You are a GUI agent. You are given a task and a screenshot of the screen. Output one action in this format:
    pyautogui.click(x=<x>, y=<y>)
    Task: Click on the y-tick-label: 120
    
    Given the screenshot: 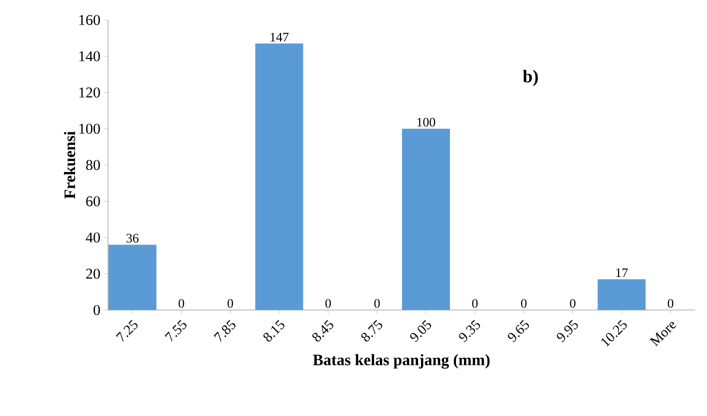 What is the action you would take?
    pyautogui.click(x=89, y=92)
    